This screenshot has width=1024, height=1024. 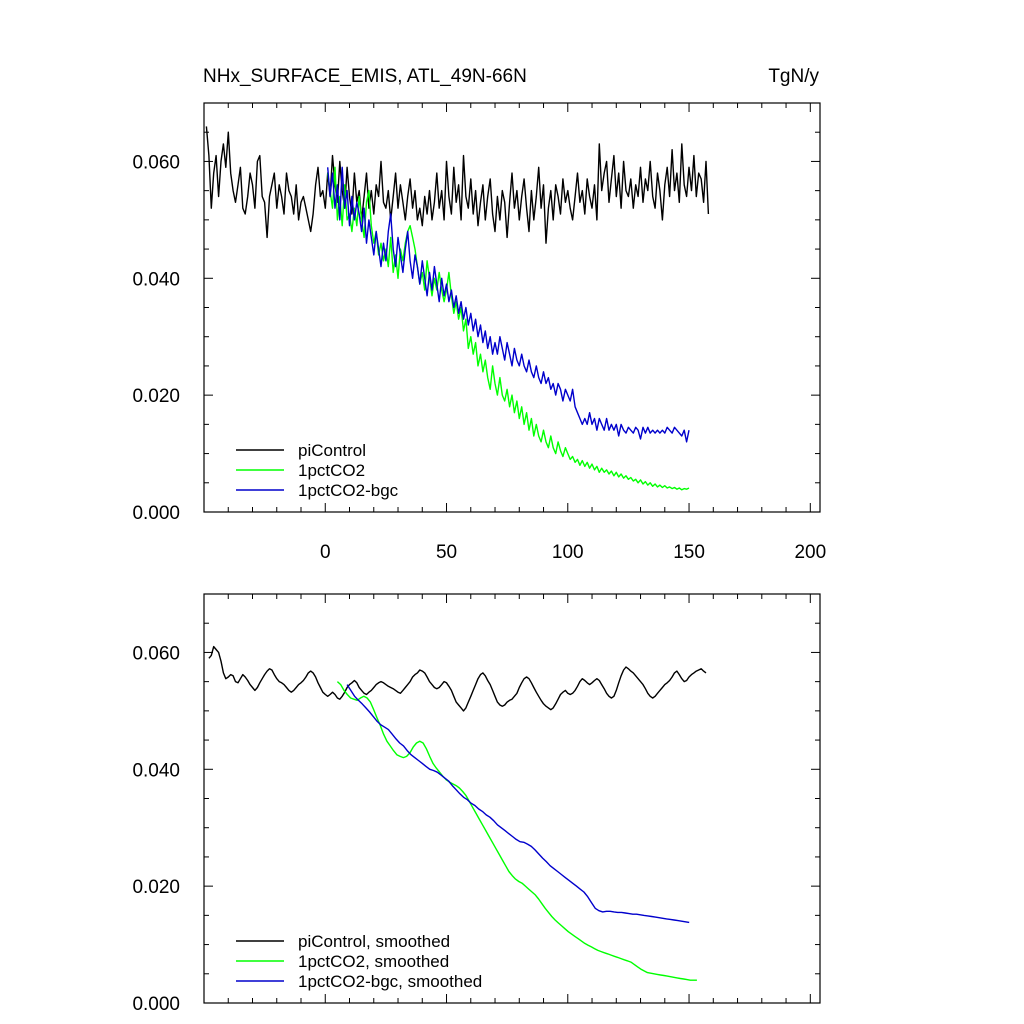 I want to click on legend-label: 1pctCO2, smoothed, so click(x=373, y=961).